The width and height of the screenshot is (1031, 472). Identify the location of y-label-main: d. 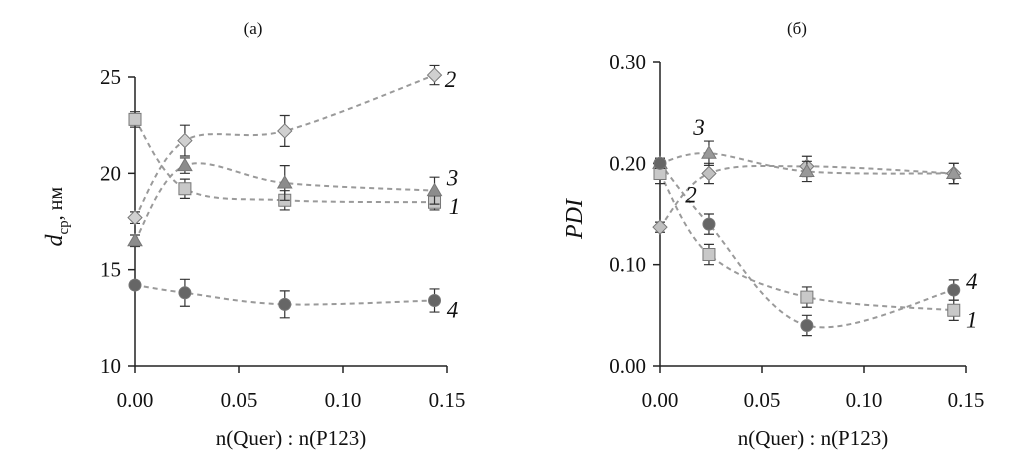
(55, 240).